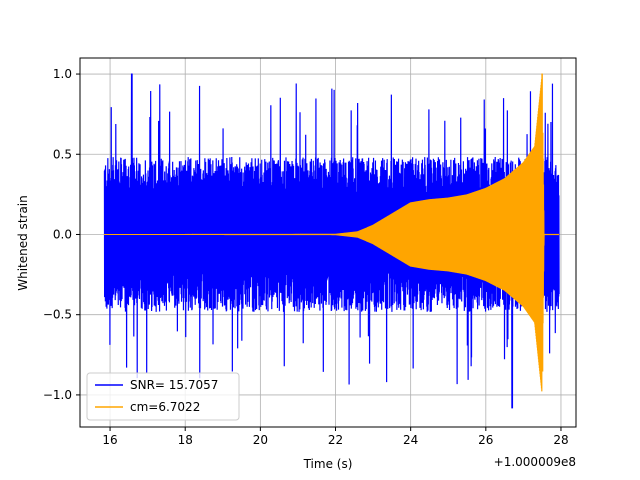 The height and width of the screenshot is (480, 640). I want to click on y-tick-label: −0.5, so click(57, 315).